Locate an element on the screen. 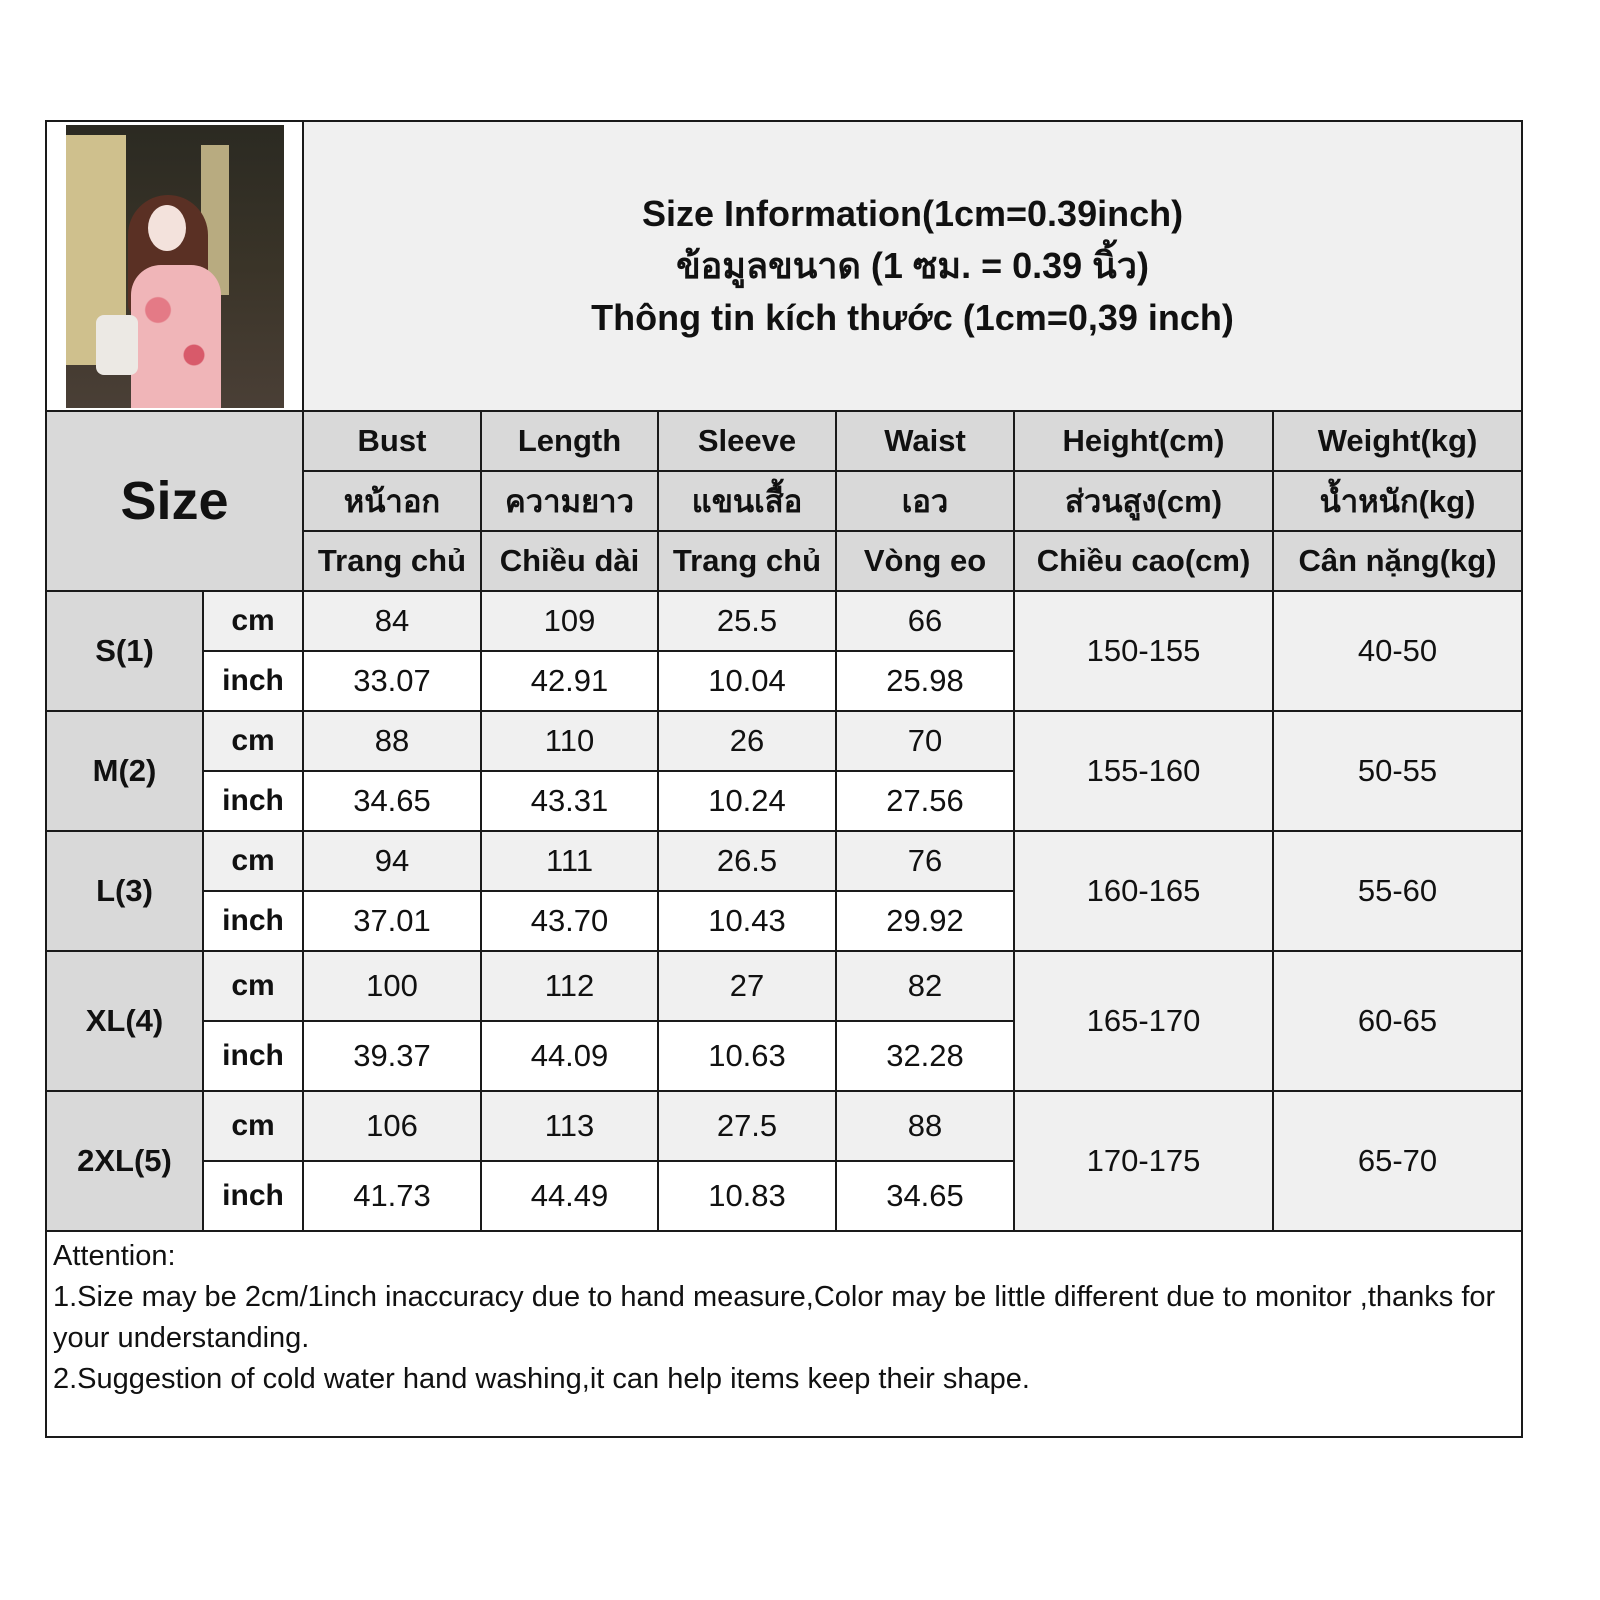 This screenshot has width=1600, height=1600. table-row-inch: inch 41.73 44.49 10.83 34.65 is located at coordinates (784, 1196).